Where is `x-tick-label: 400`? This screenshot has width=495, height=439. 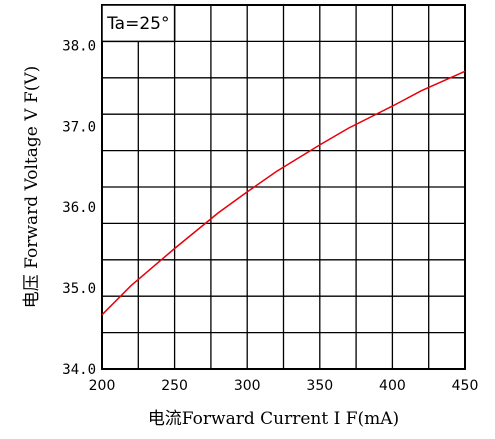 x-tick-label: 400 is located at coordinates (392, 386).